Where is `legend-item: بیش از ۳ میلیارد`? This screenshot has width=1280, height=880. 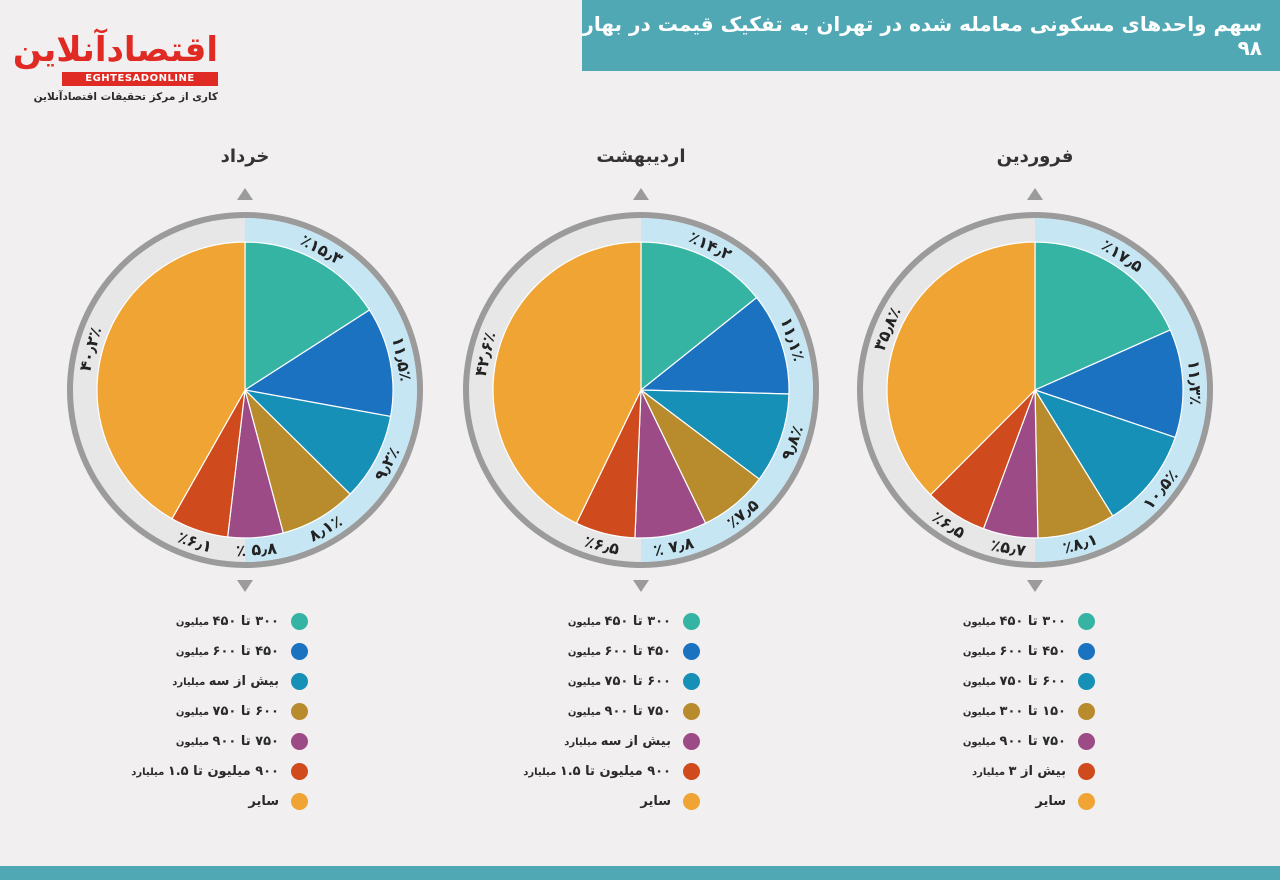
legend-item: بیش از ۳ میلیارد is located at coordinates (1000, 771).